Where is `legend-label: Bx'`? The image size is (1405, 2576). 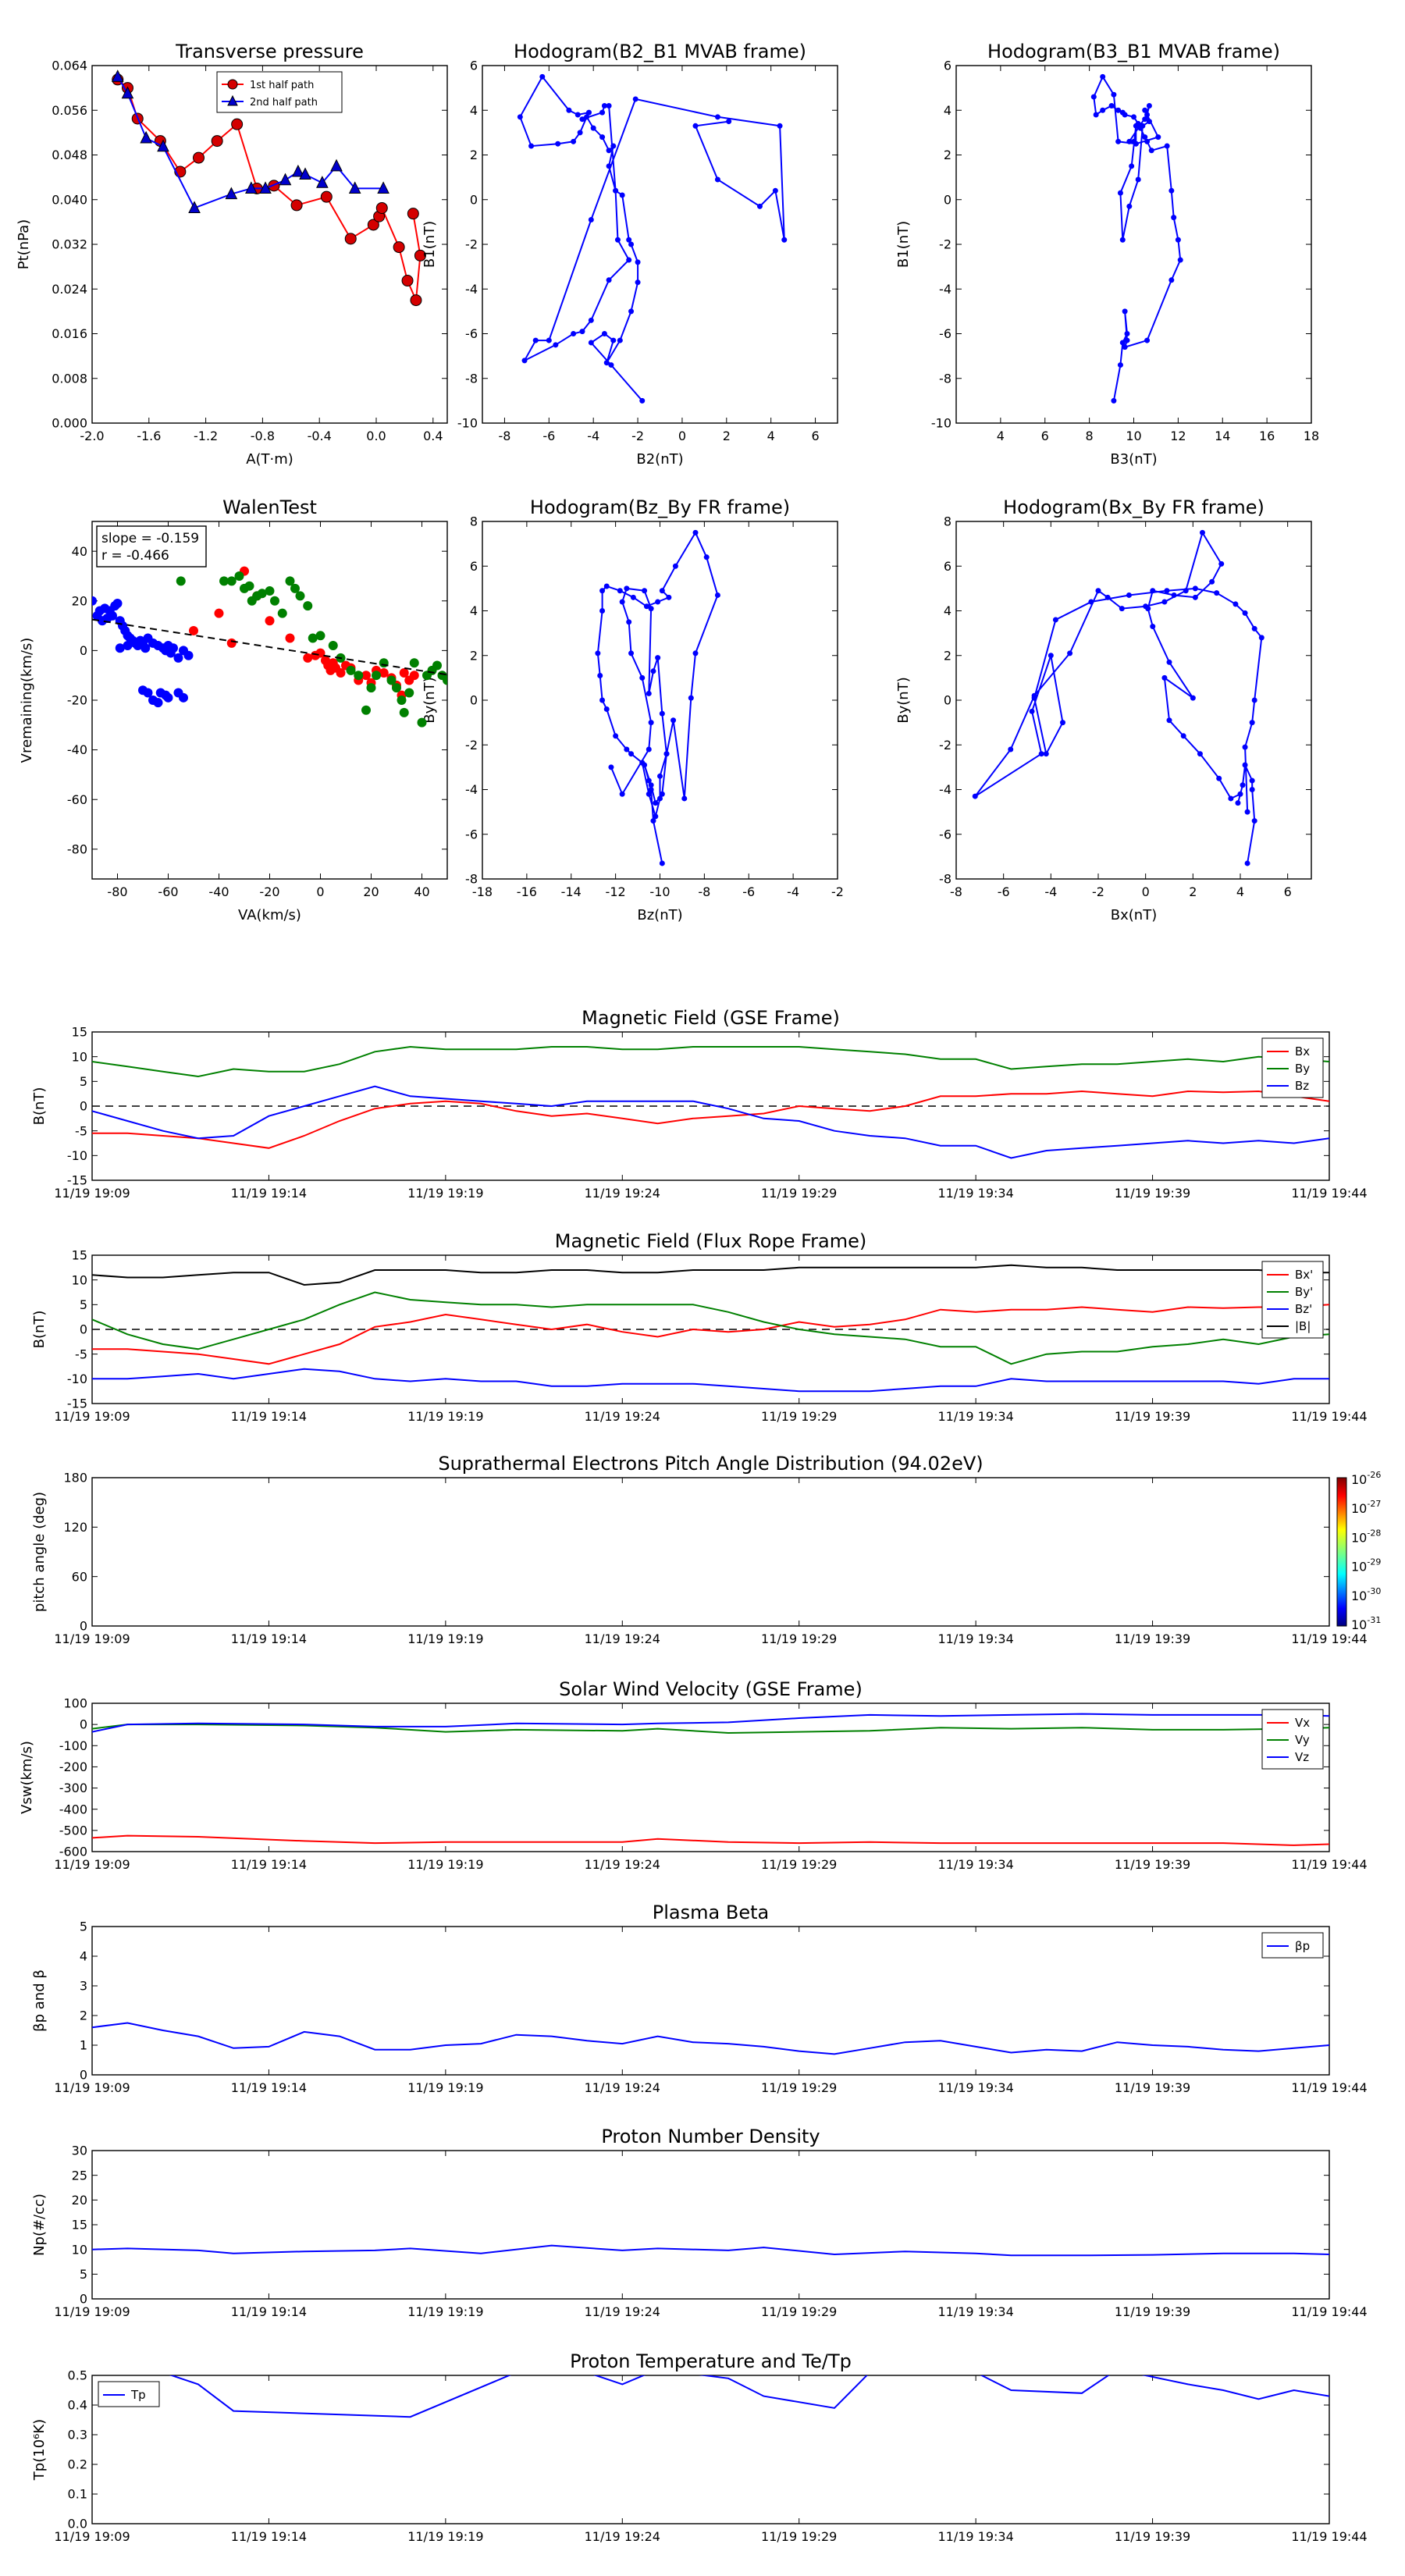
legend-label: Bx' is located at coordinates (1304, 1275).